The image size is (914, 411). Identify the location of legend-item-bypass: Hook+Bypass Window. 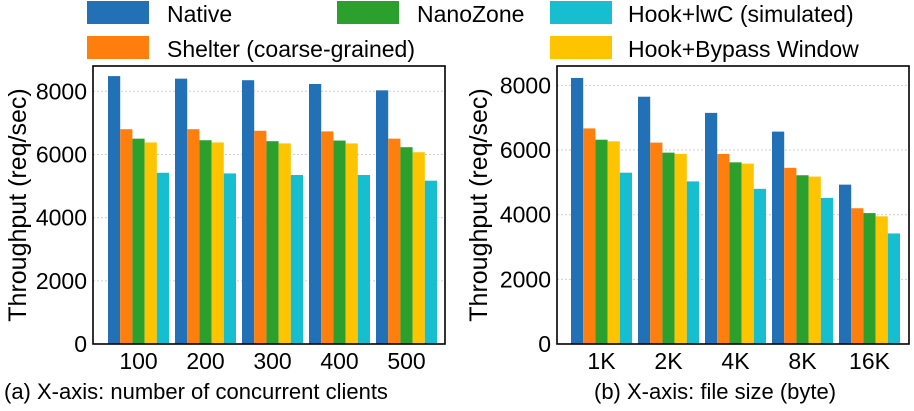
(704, 49).